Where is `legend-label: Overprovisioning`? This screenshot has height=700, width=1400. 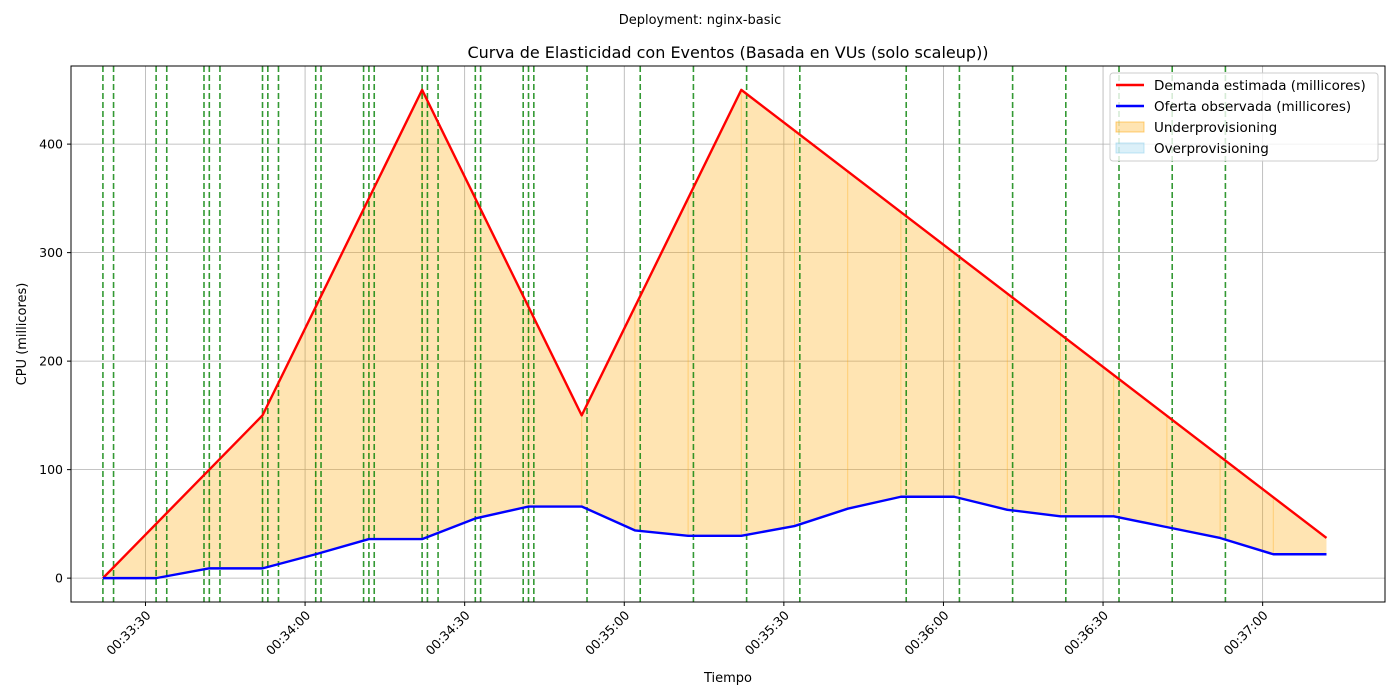
legend-label: Overprovisioning is located at coordinates (1211, 149).